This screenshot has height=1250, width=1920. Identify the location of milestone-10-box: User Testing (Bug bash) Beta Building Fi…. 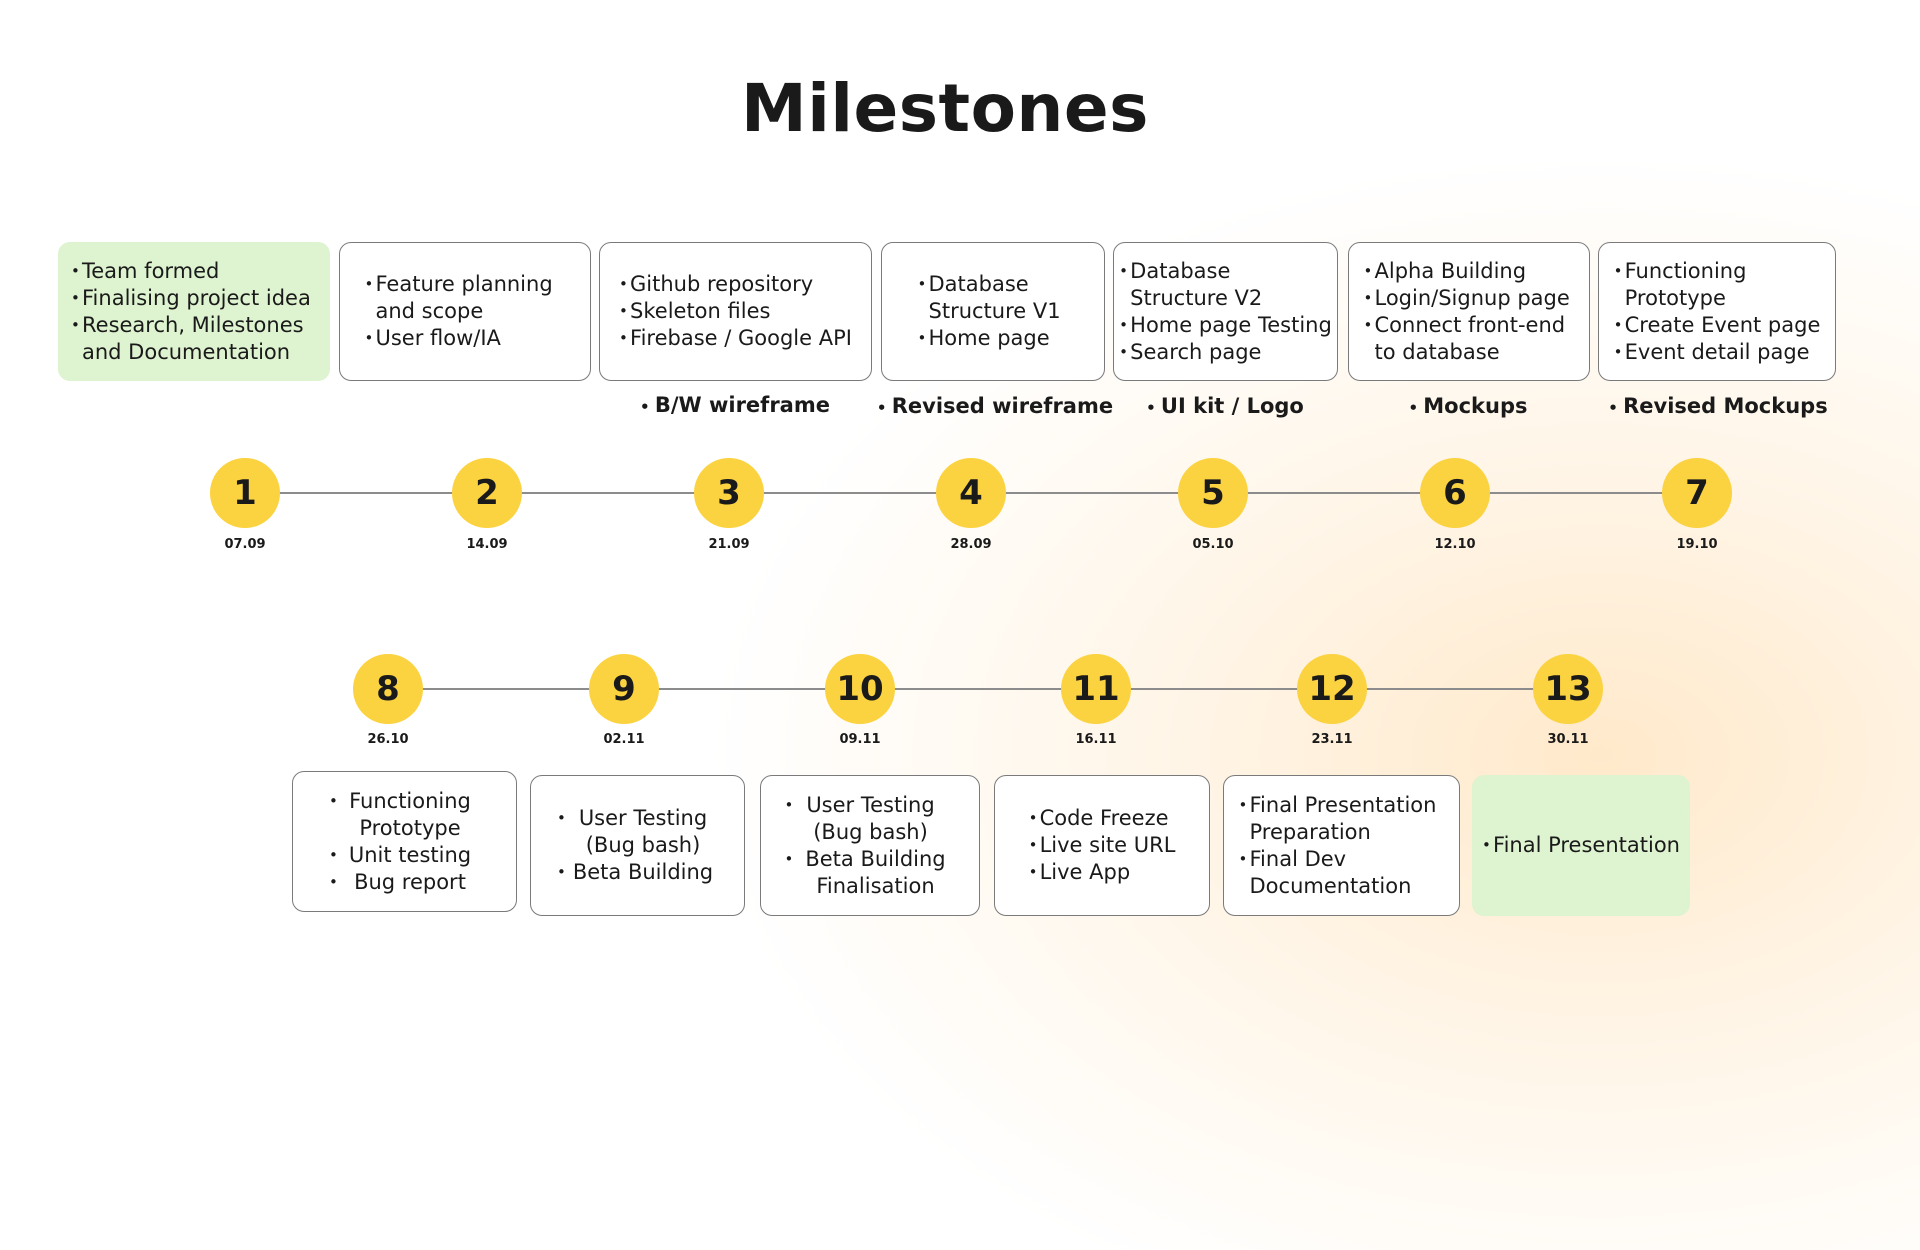
(870, 845).